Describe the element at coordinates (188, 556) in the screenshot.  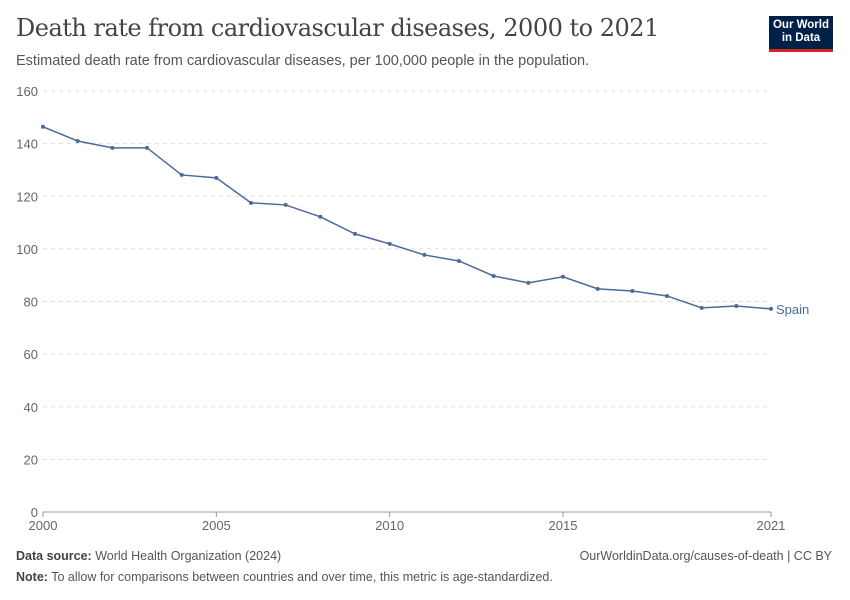
I see `source-link: World Health Organization (2024)` at that location.